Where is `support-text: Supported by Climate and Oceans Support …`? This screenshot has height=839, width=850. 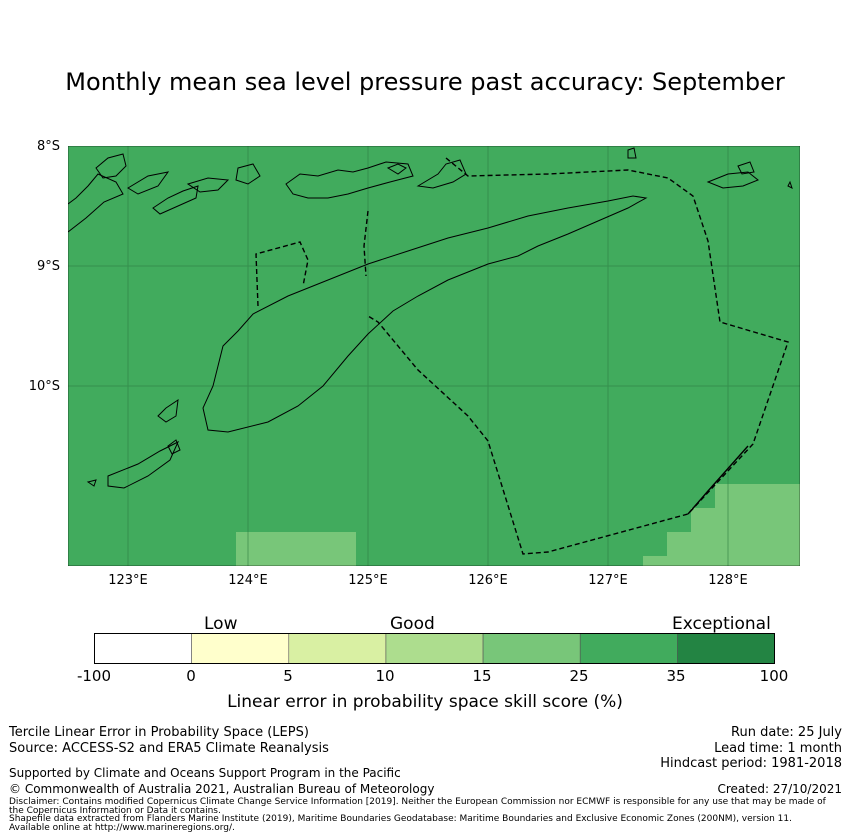
support-text: Supported by Climate and Oceans Support … is located at coordinates (205, 773).